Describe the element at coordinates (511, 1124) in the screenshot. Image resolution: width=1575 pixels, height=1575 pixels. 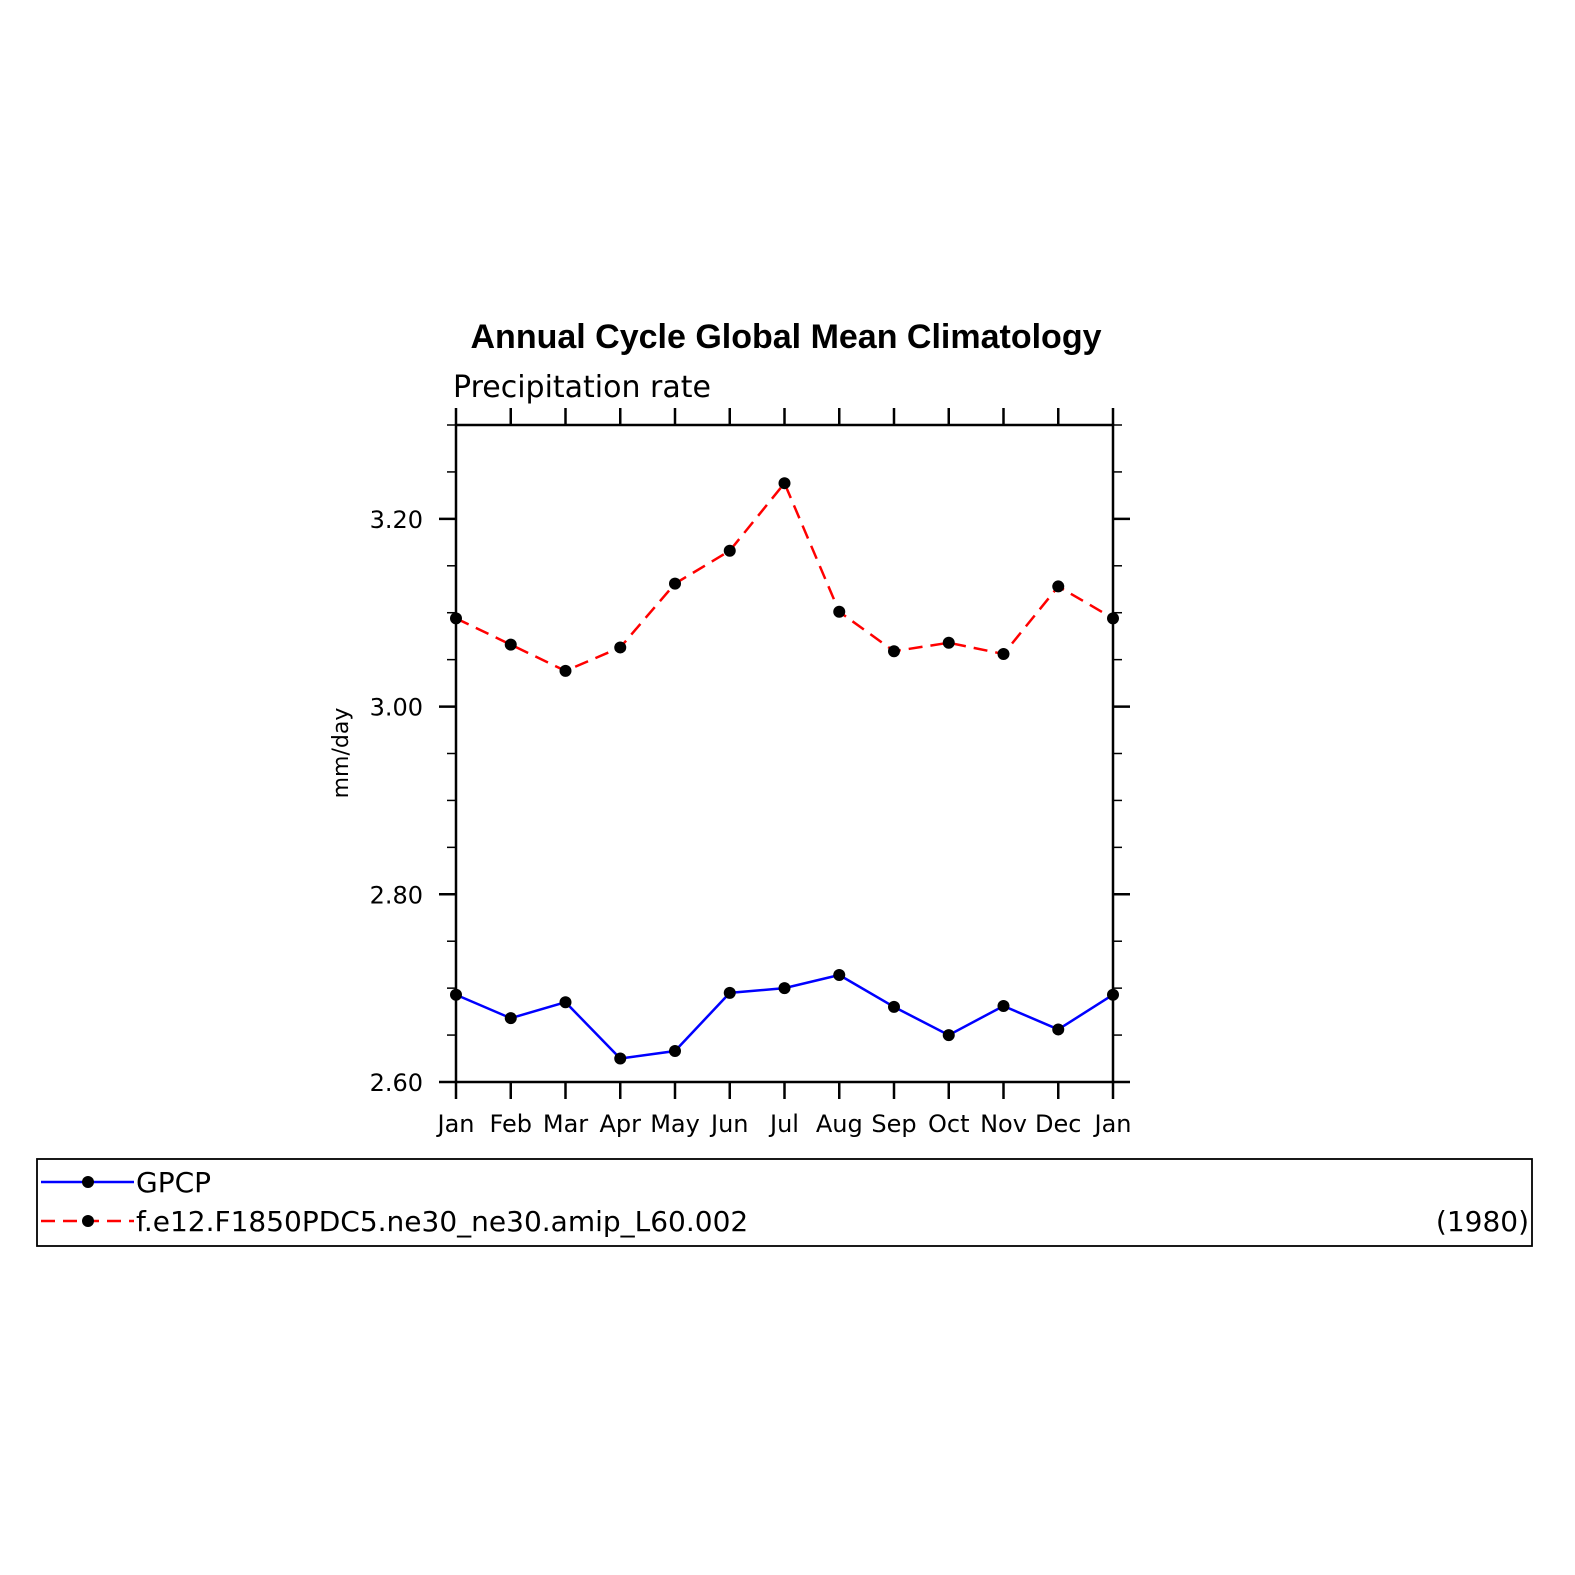
I see `x-tick-label: Feb` at that location.